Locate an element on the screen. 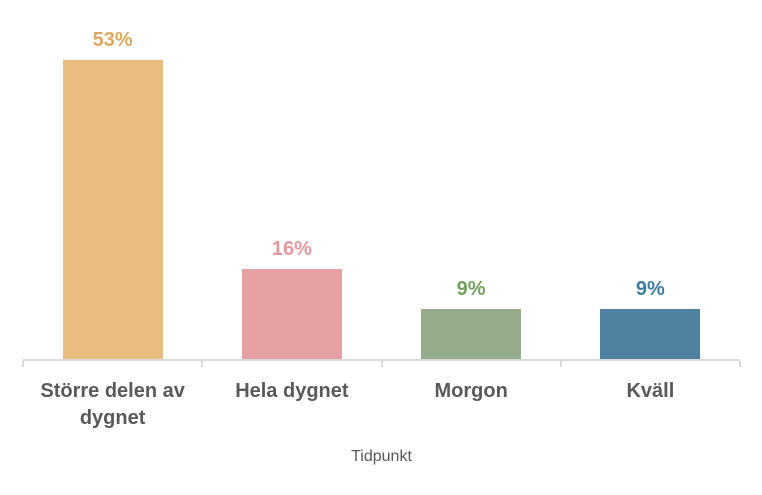  x-axis-title: Tidpunkt is located at coordinates (381, 456).